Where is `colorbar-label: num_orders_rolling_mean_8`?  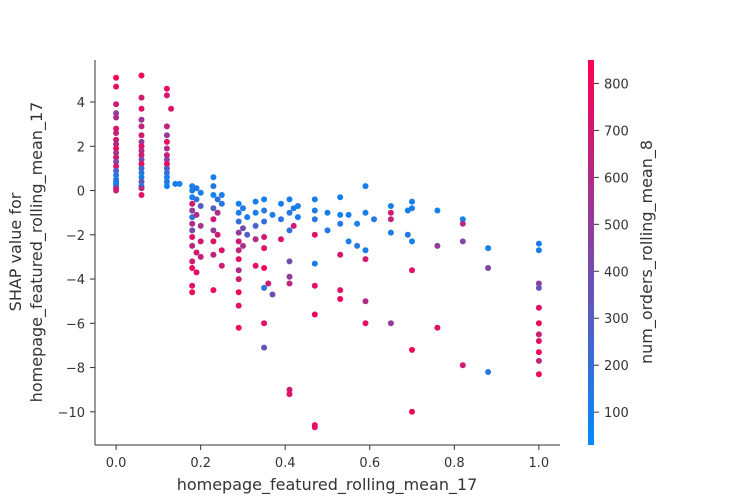
colorbar-label: num_orders_rolling_mean_8 is located at coordinates (647, 252).